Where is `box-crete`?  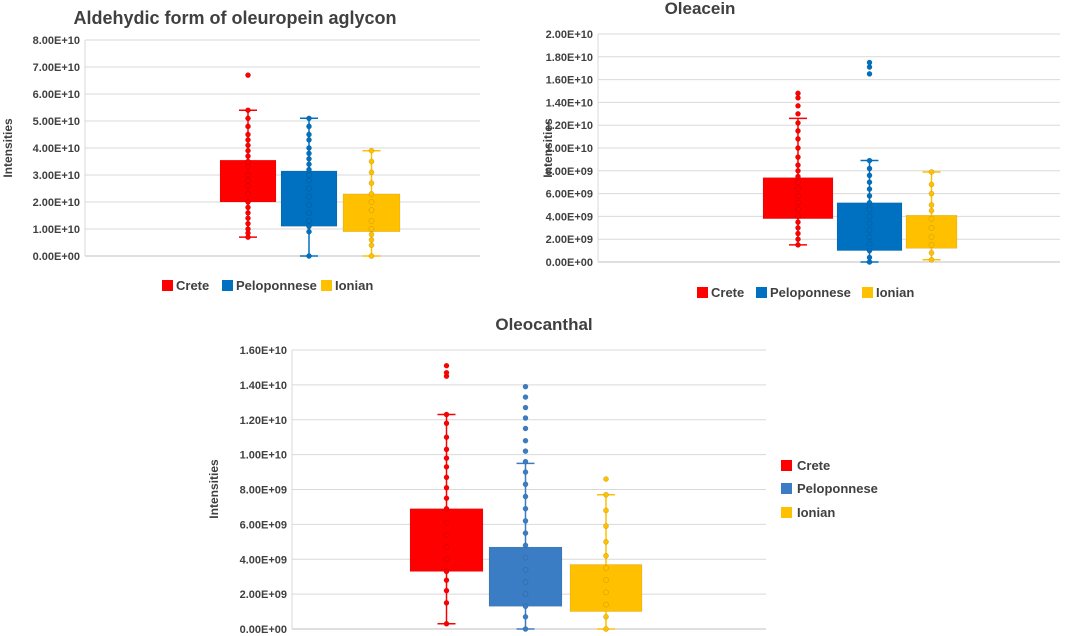 box-crete is located at coordinates (446, 540).